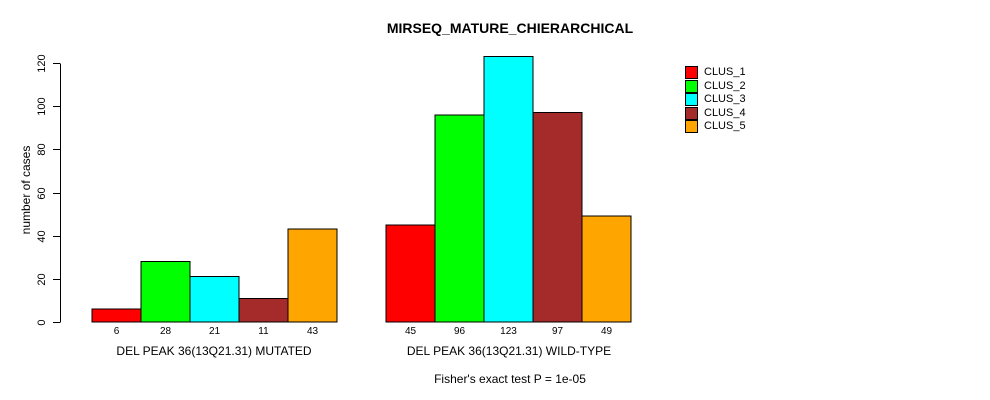 This screenshot has height=400, width=990. What do you see at coordinates (166, 331) in the screenshot?
I see `bar-value-label: 28` at bounding box center [166, 331].